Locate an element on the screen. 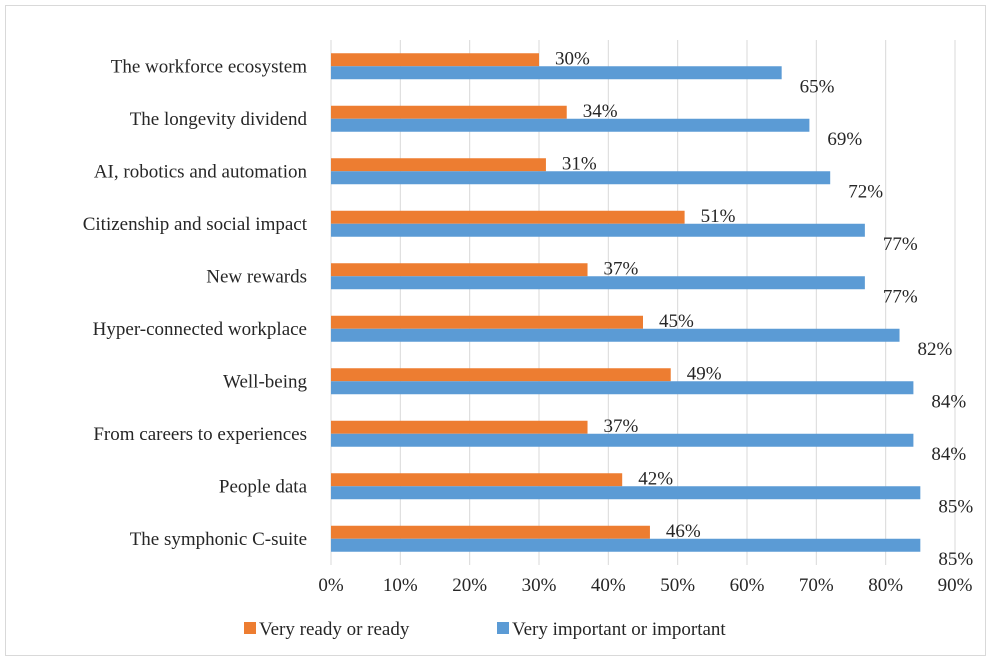  x-tick-label: 20% is located at coordinates (469, 585).